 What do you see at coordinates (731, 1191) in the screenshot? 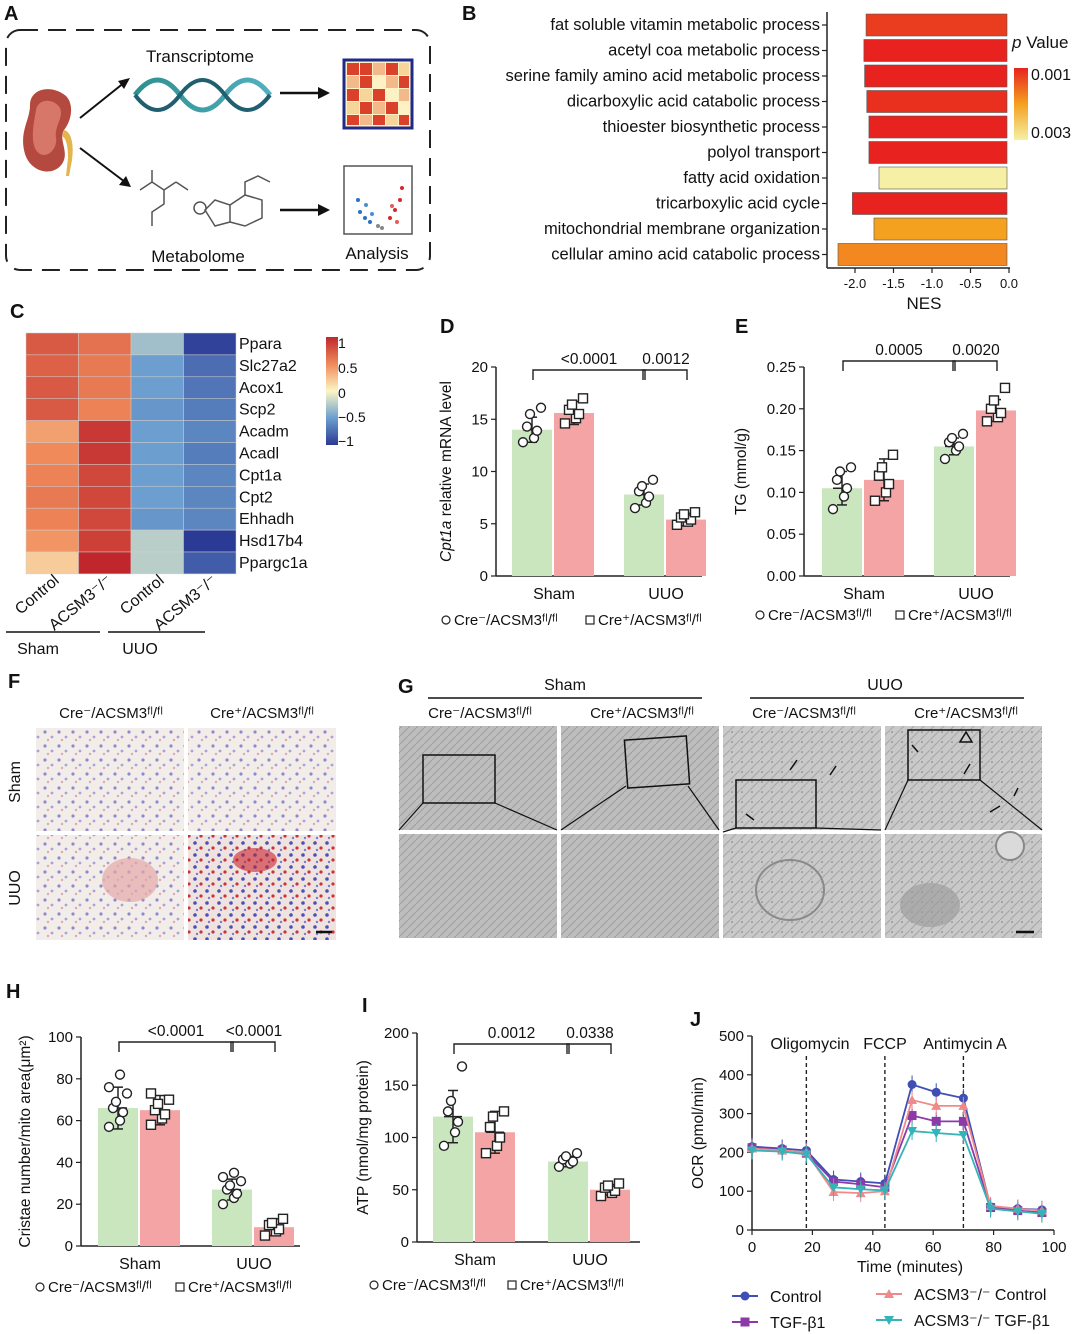
I see `y-tick-label: 100` at bounding box center [731, 1191].